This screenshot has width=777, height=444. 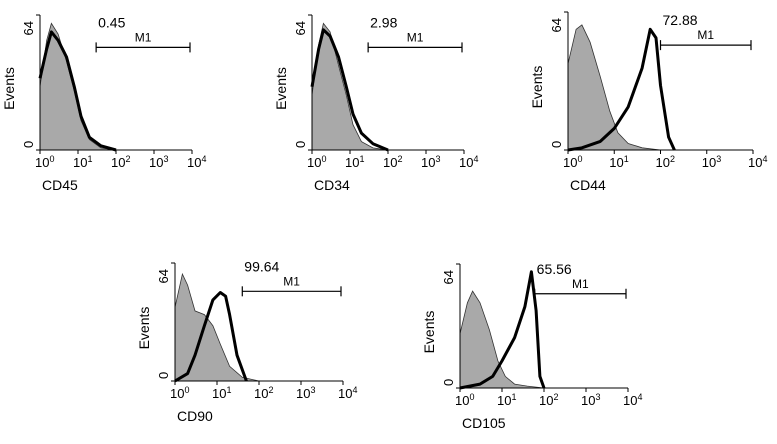 What do you see at coordinates (383, 22) in the screenshot?
I see `positive-percent-label: 2.98` at bounding box center [383, 22].